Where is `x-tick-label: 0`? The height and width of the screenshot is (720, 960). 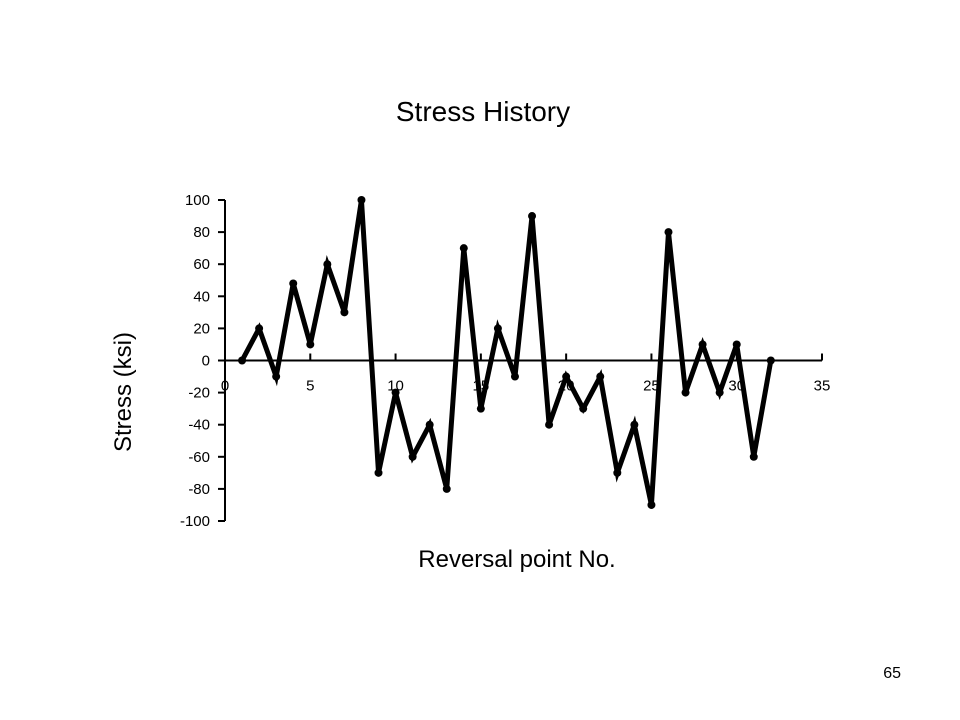 x-tick-label: 0 is located at coordinates (225, 386).